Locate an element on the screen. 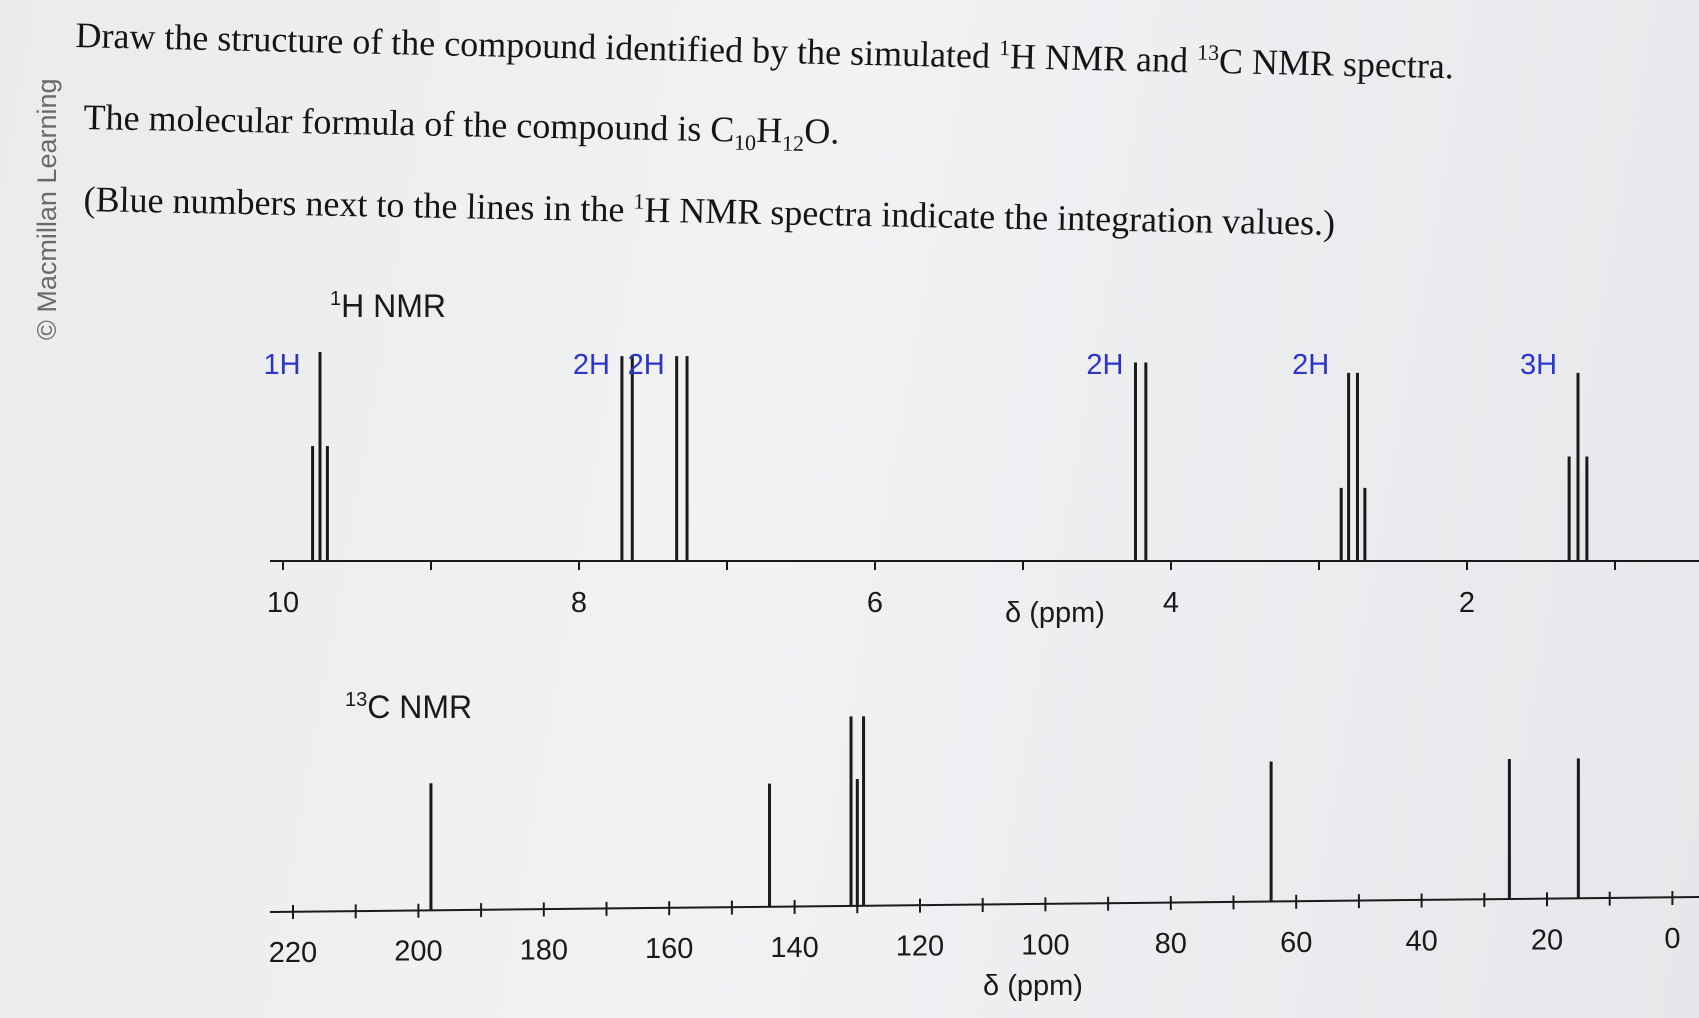 This screenshot has width=1699, height=1018. c-nmr-ticks is located at coordinates (983, 905).